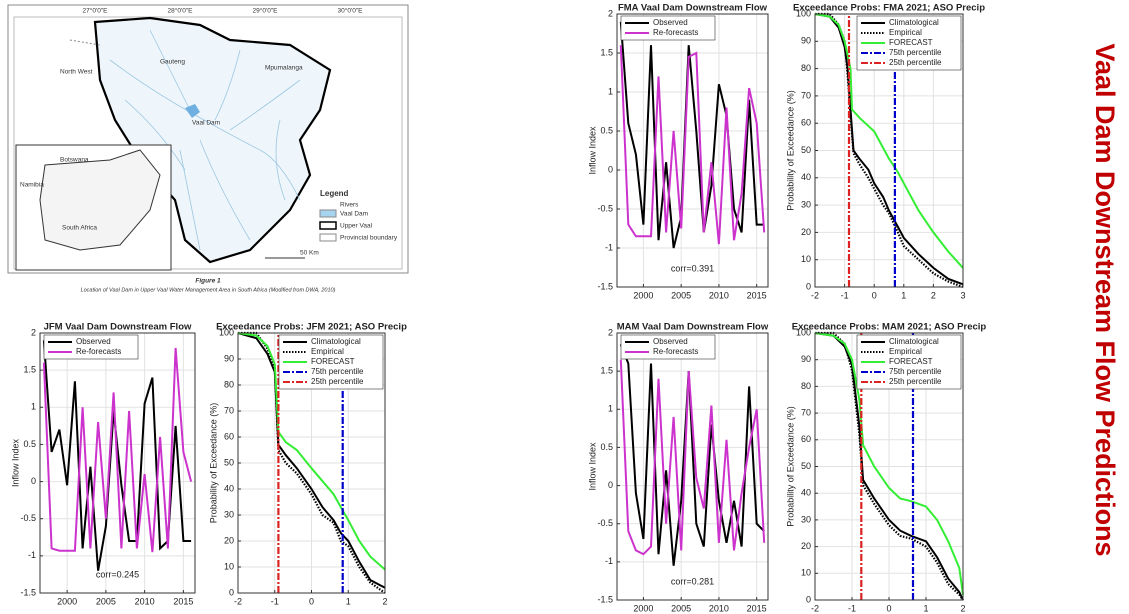 This screenshot has width=1129, height=614. I want to click on y-tick-label: 40, so click(806, 177).